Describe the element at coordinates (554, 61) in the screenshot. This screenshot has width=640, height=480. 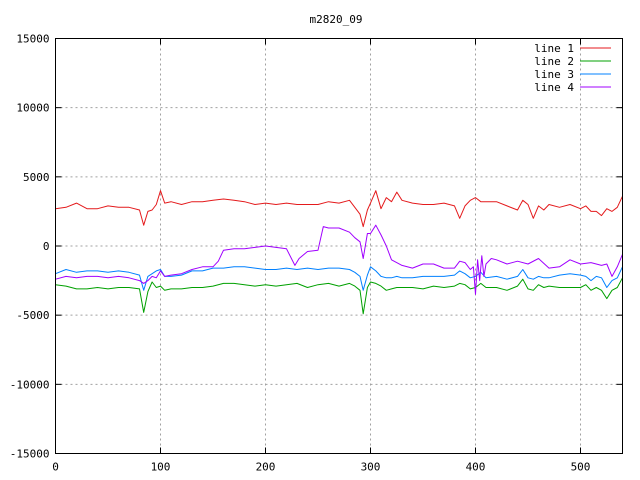
I see `legend-label-2: line 2` at that location.